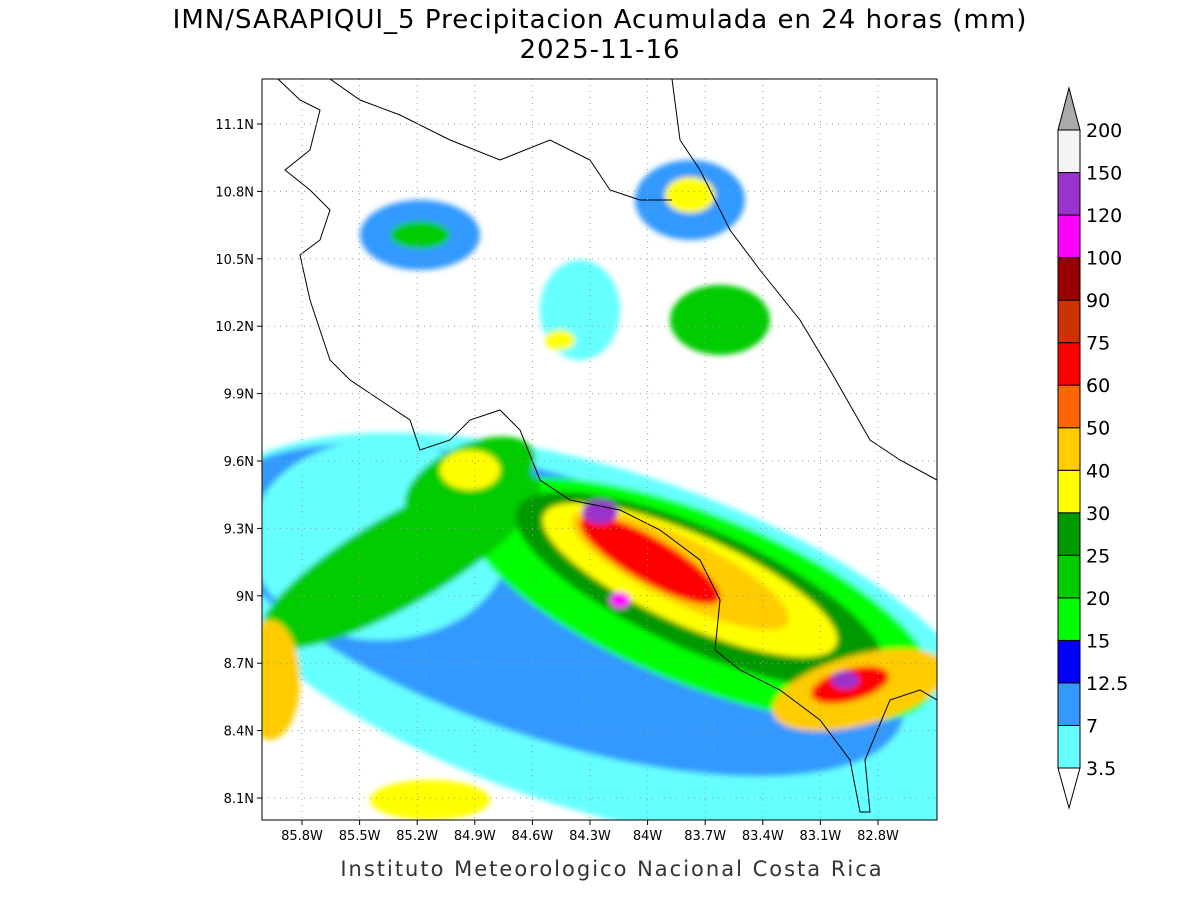  What do you see at coordinates (302, 836) in the screenshot?
I see `lon-tick-label: 85.8W` at bounding box center [302, 836].